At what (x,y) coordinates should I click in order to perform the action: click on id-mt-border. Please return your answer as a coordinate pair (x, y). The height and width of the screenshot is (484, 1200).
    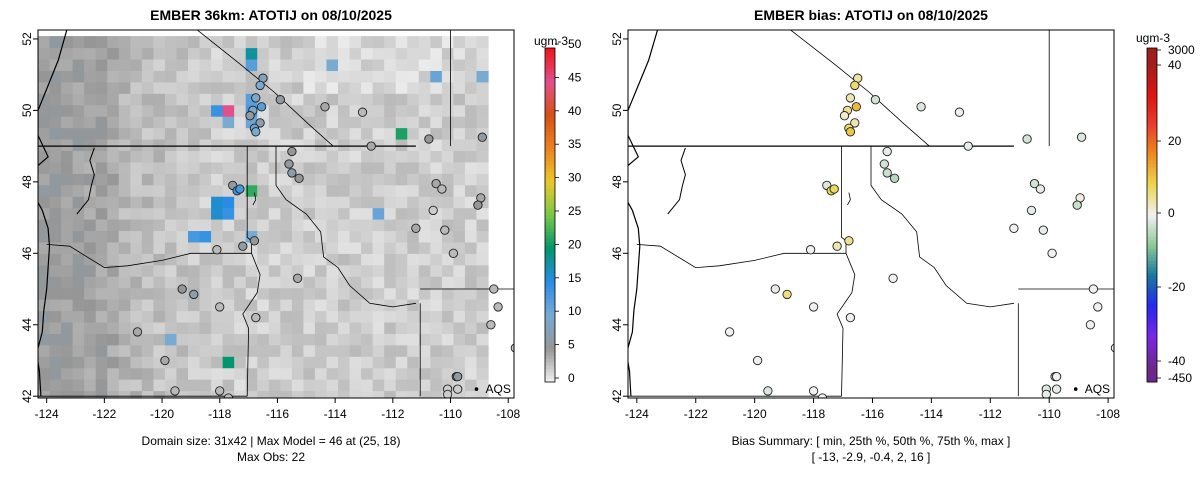
    Looking at the image, I should click on (942, 227).